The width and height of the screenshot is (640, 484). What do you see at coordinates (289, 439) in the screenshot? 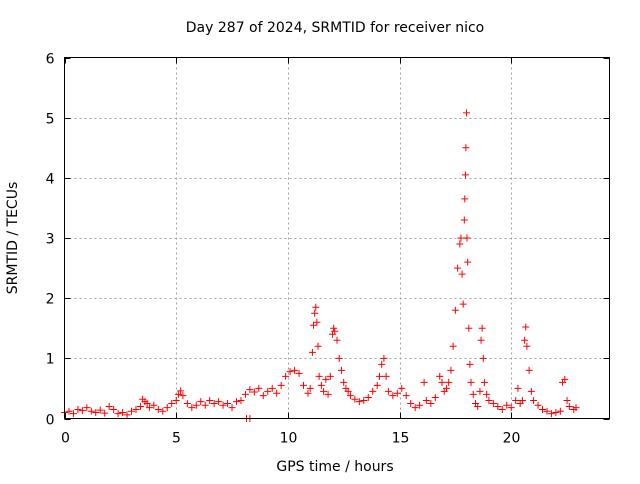
I see `x-tick-label: 10` at bounding box center [289, 439].